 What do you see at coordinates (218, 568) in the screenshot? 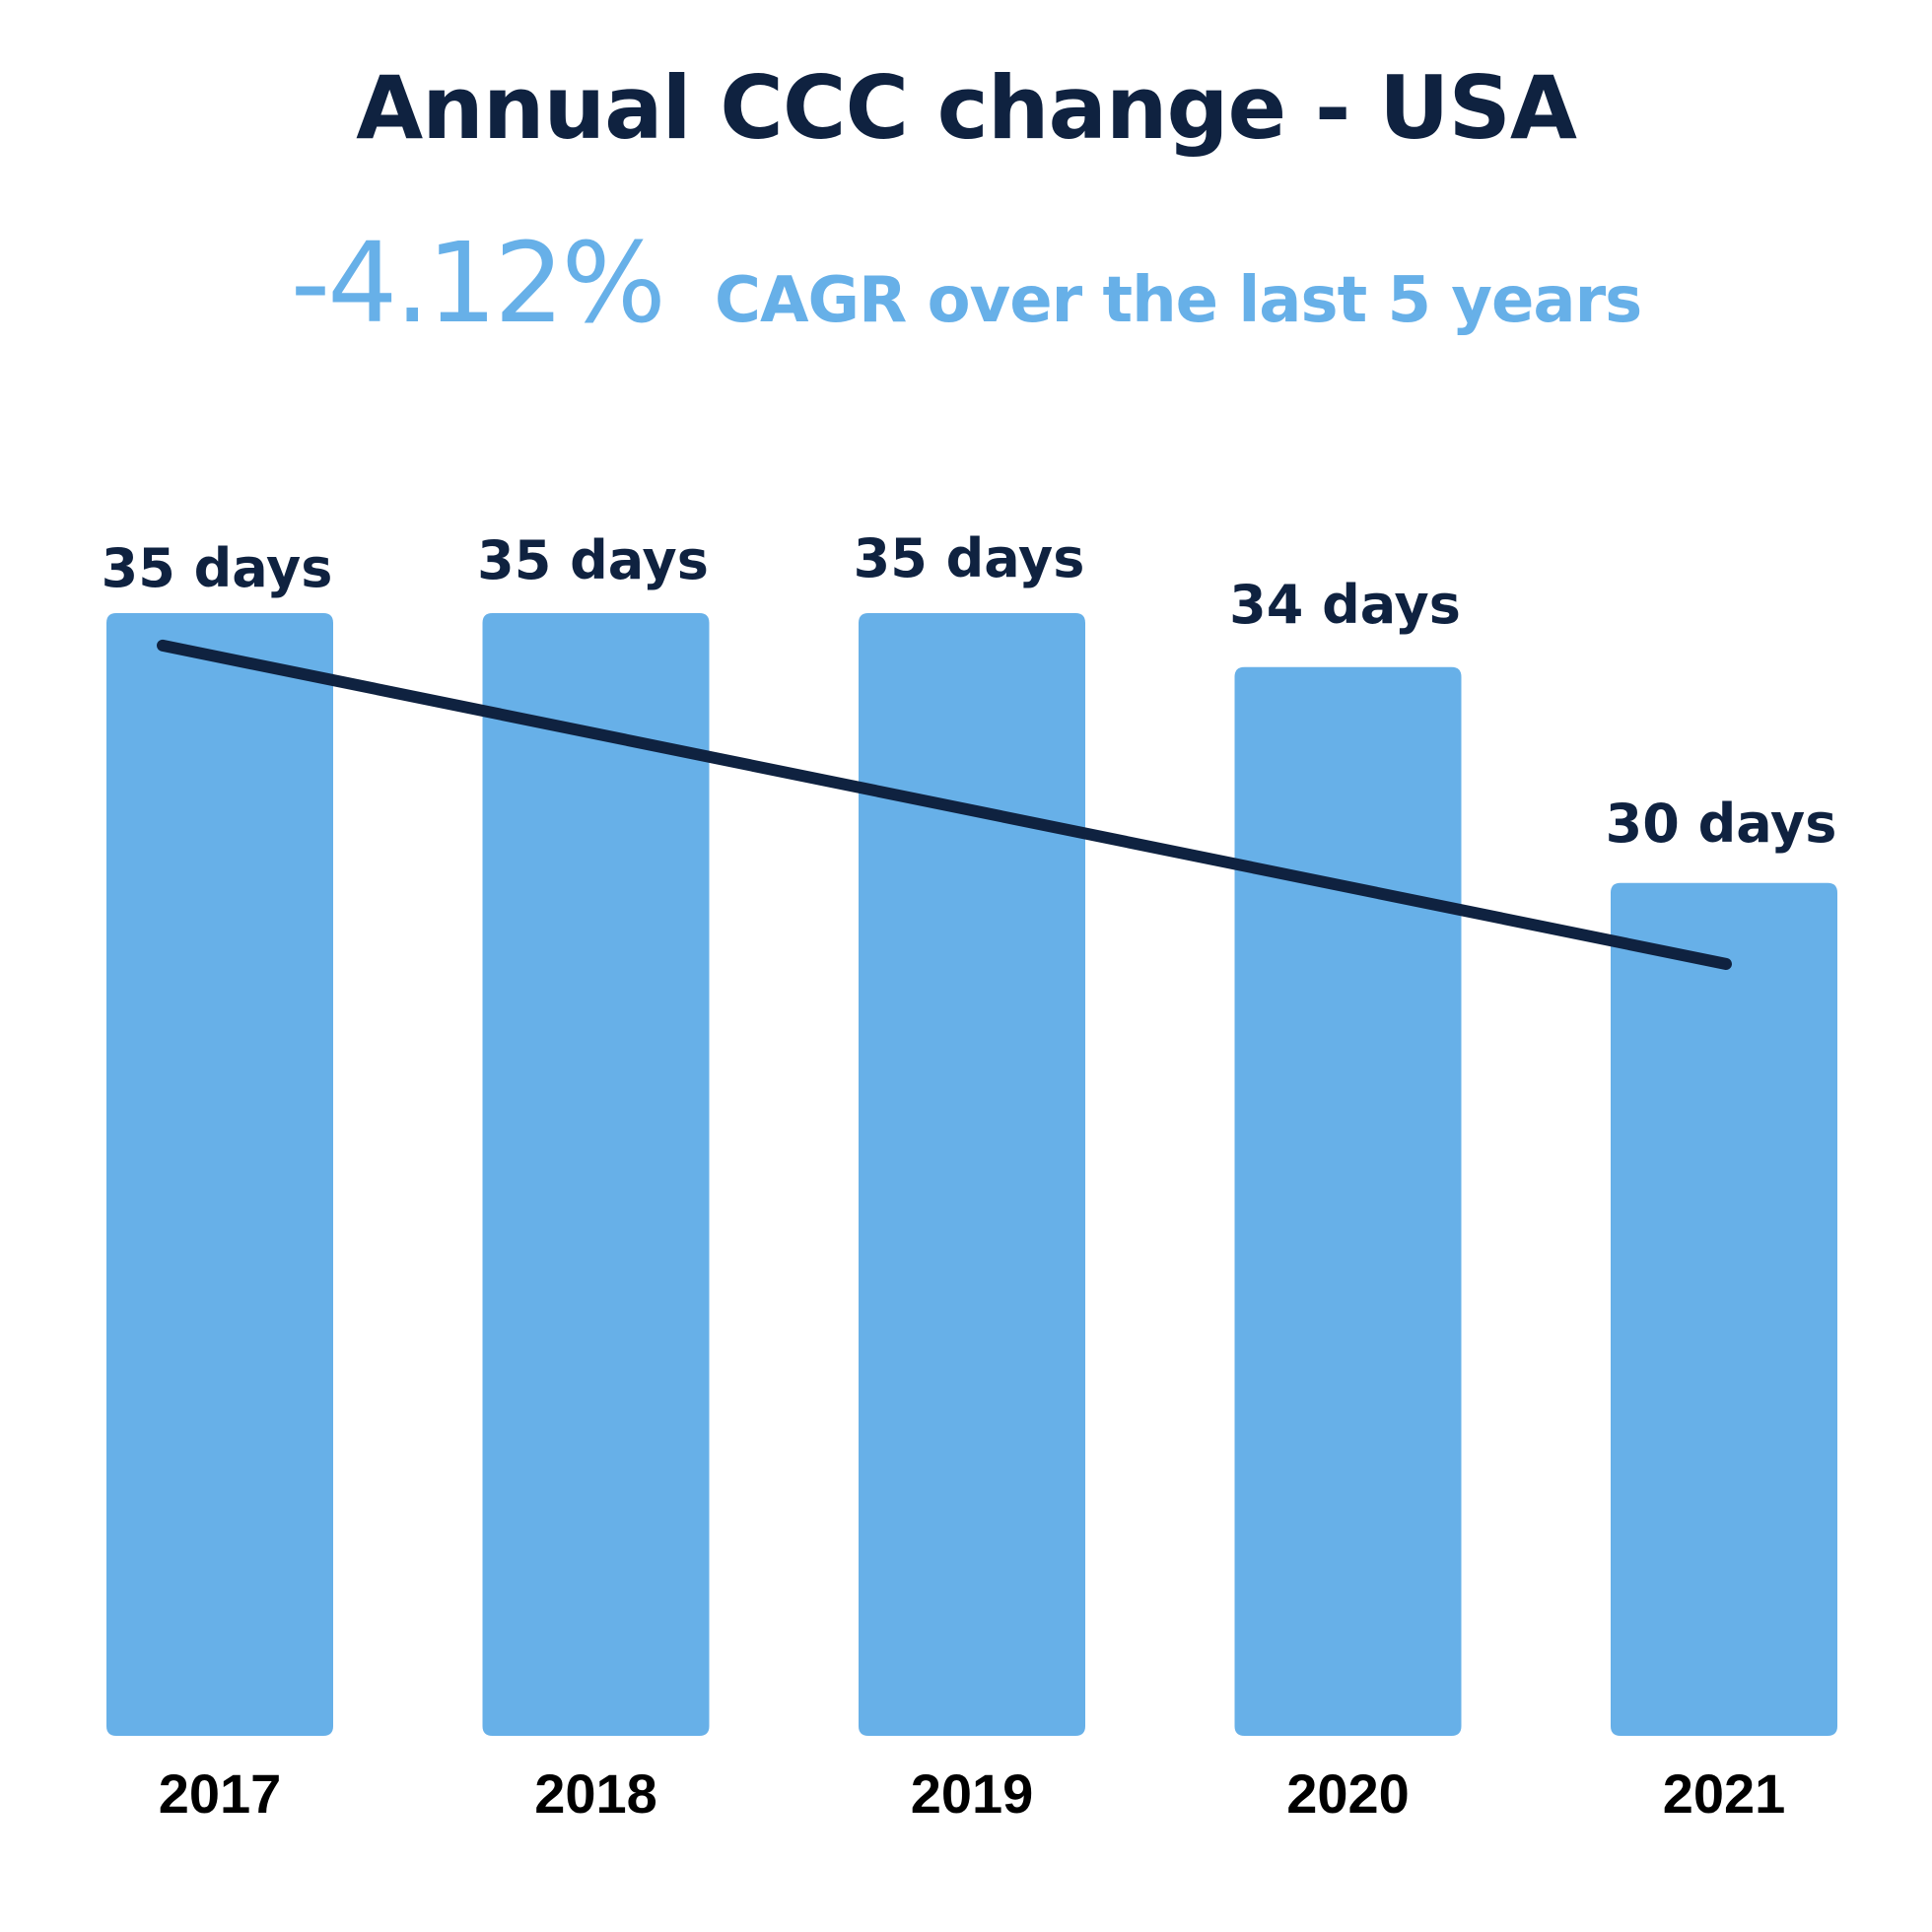
I see `data-label-2017: 35 days` at bounding box center [218, 568].